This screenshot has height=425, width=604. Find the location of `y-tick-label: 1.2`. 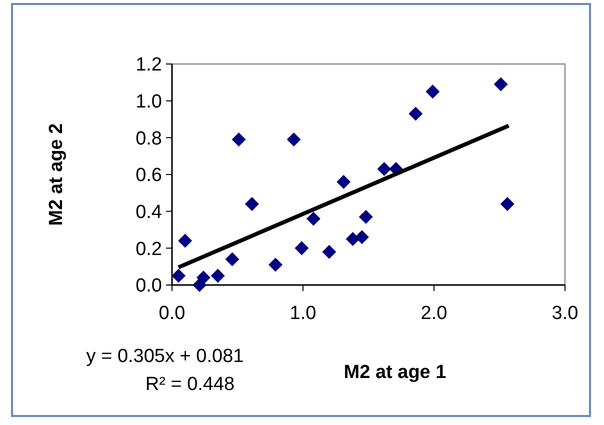

y-tick-label: 1.2 is located at coordinates (149, 65).